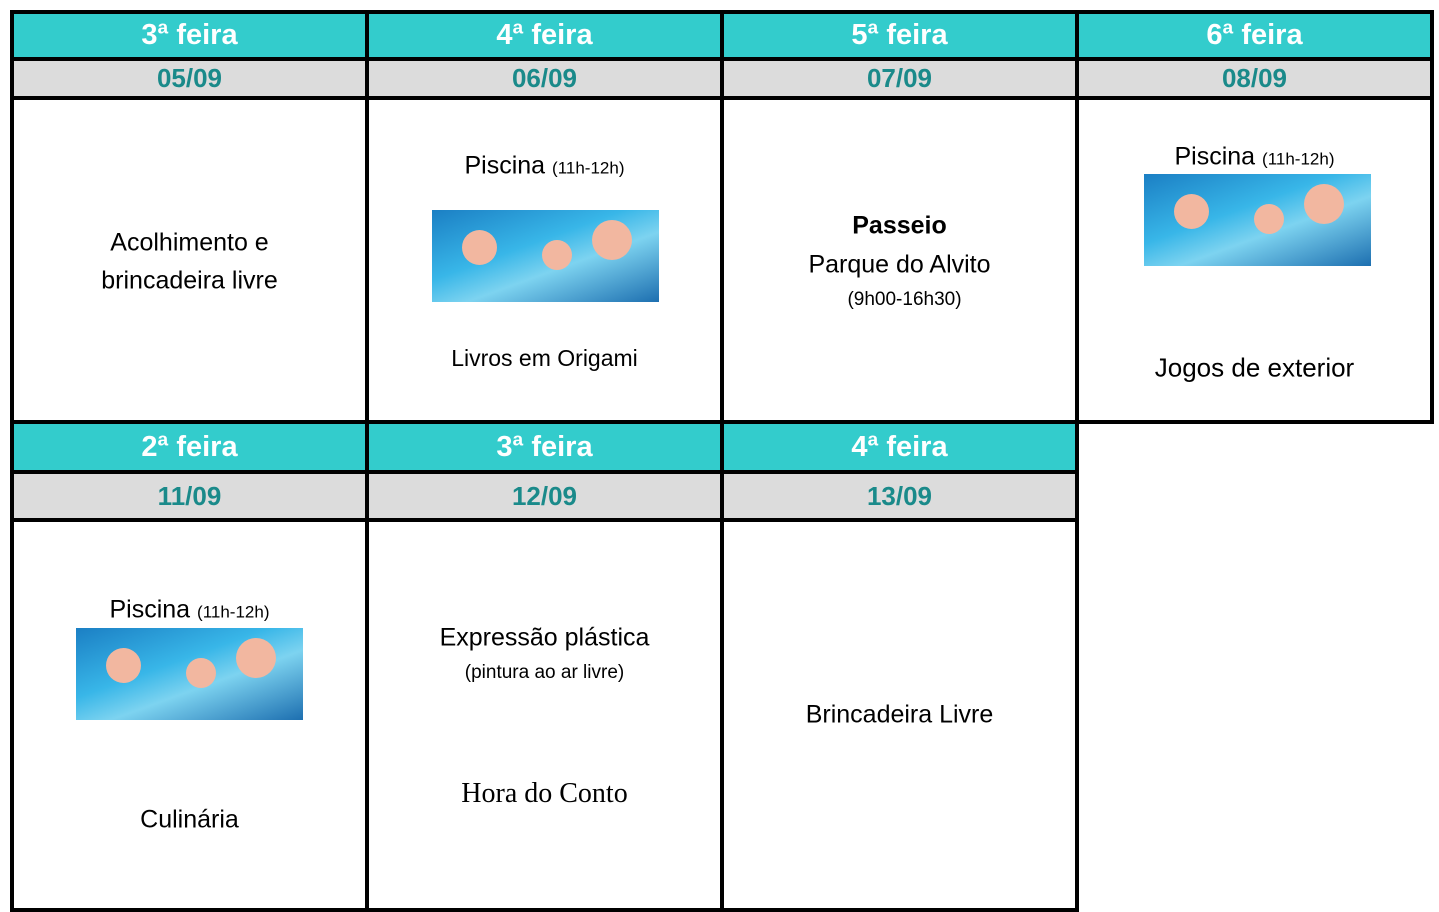  What do you see at coordinates (899, 714) in the screenshot?
I see `activity: Brincadeira Livre` at bounding box center [899, 714].